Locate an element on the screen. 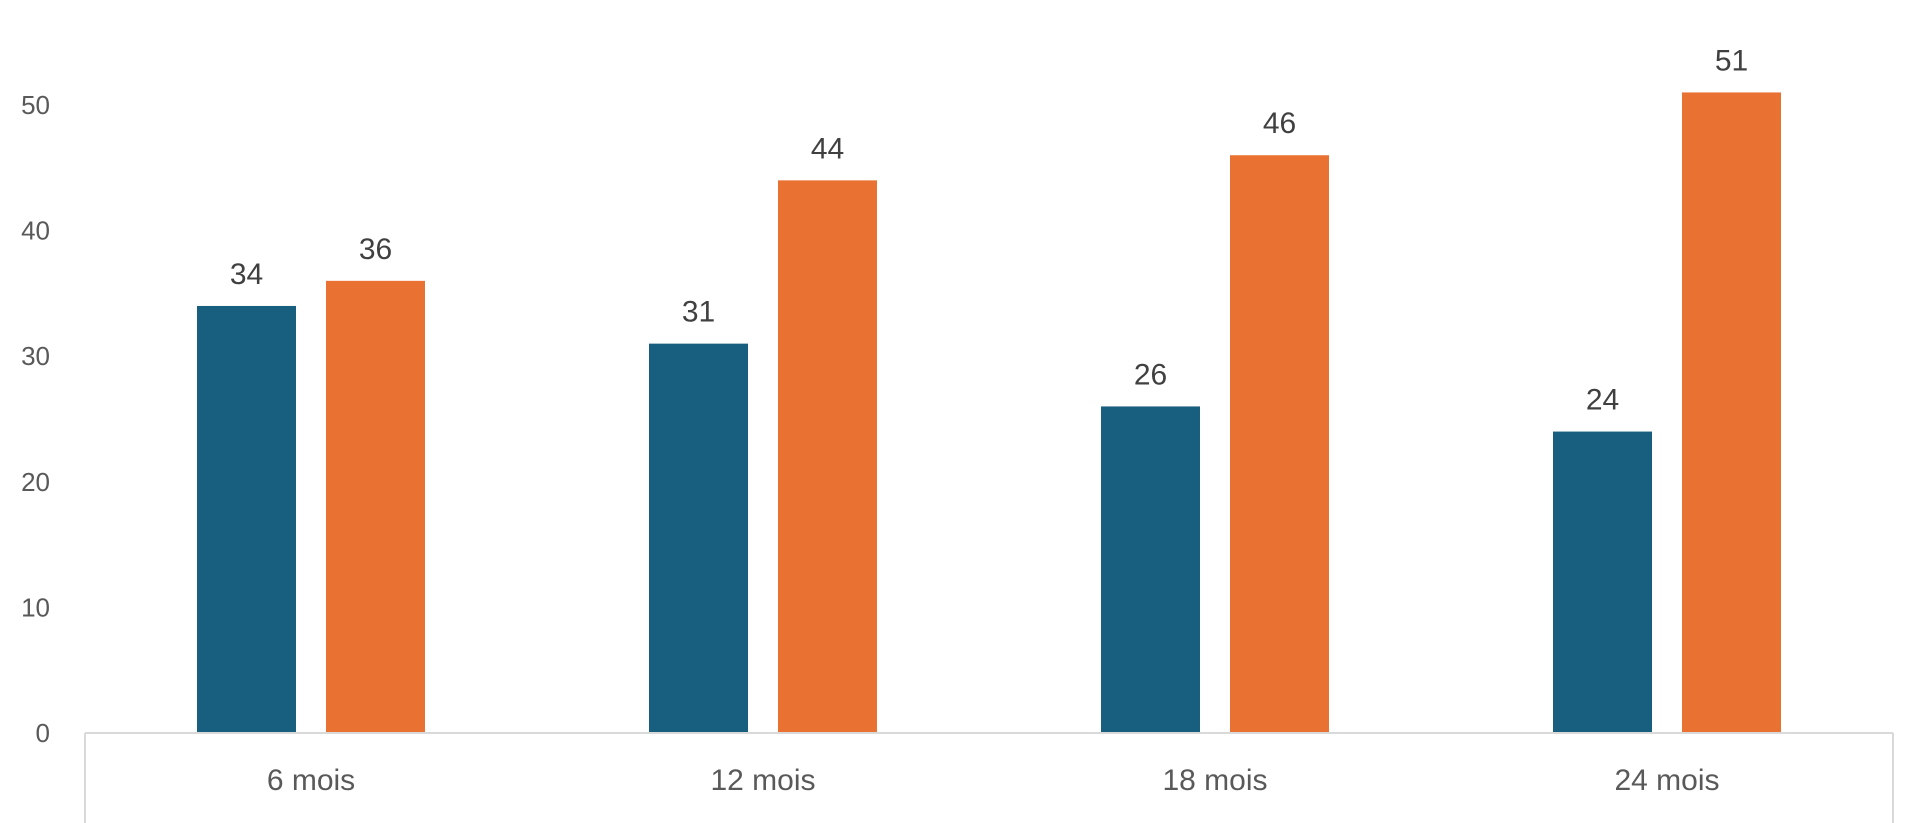  data-label: 26 is located at coordinates (1150, 374).